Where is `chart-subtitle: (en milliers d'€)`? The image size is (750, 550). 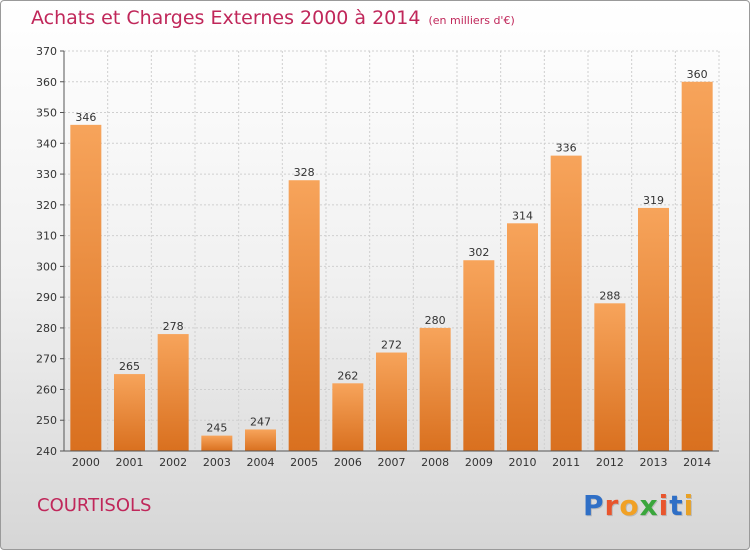
chart-subtitle: (en milliers d'€) is located at coordinates (471, 20).